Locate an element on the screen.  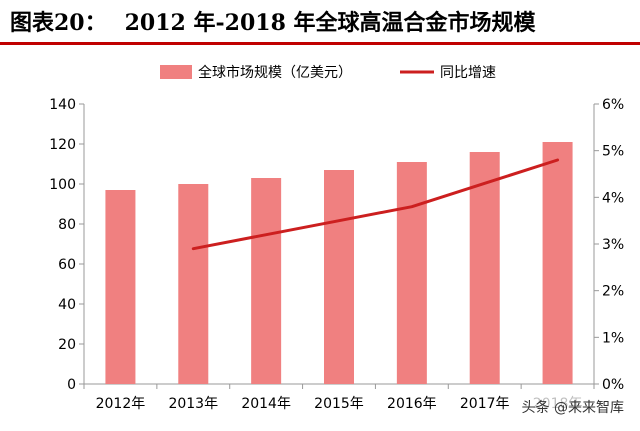
y-left-tick-label: 120 is located at coordinates (62, 145).